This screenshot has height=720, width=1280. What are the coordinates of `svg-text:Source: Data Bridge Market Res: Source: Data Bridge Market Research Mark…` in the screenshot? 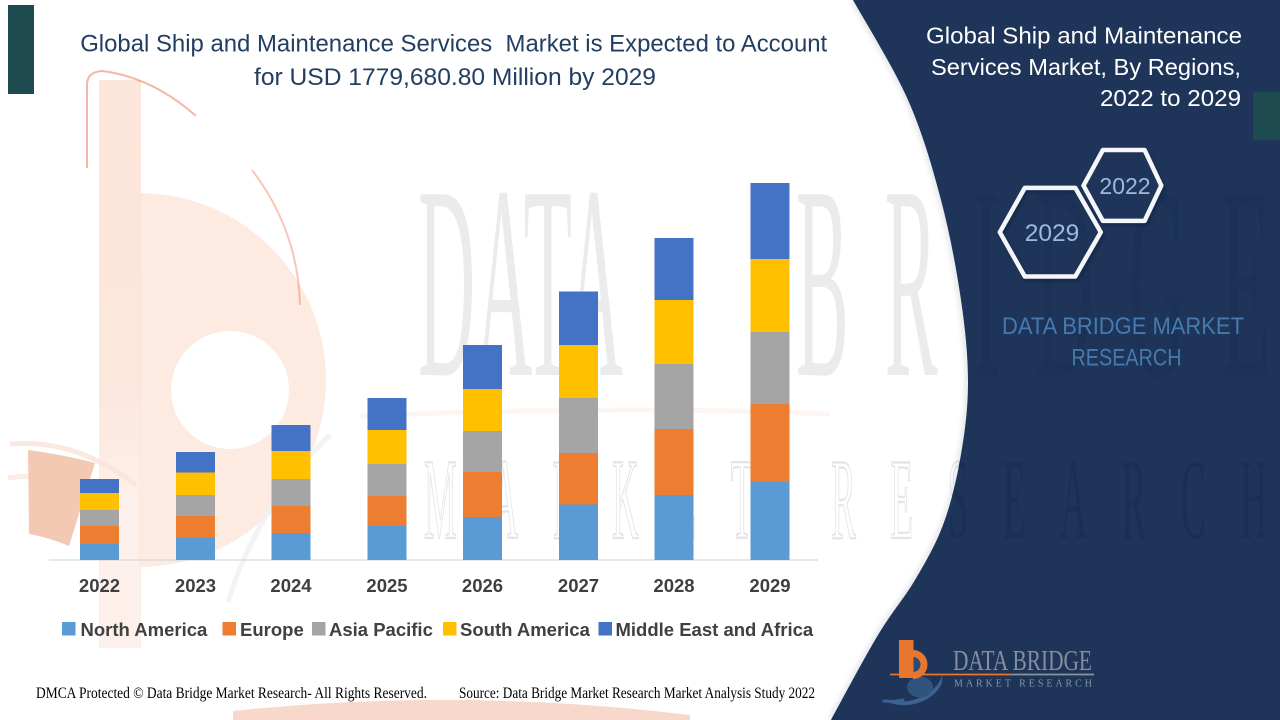 It's located at (637, 693).